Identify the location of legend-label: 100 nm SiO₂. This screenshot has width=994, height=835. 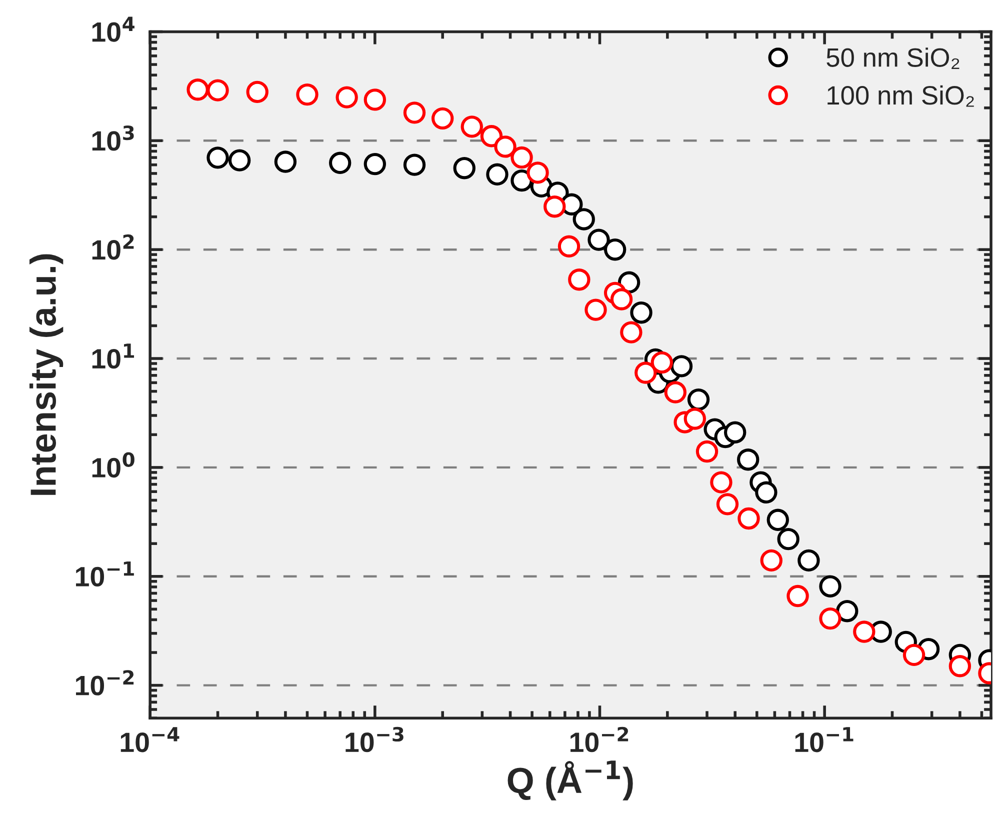
(901, 96).